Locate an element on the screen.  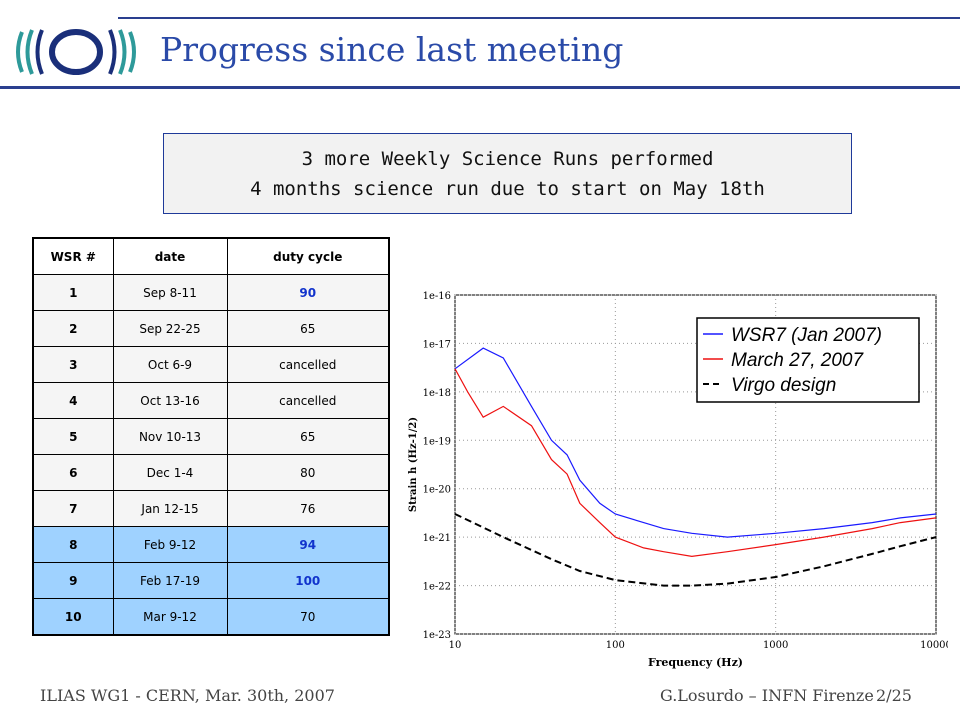
wsr-date: Mar 9-12 is located at coordinates (170, 617).